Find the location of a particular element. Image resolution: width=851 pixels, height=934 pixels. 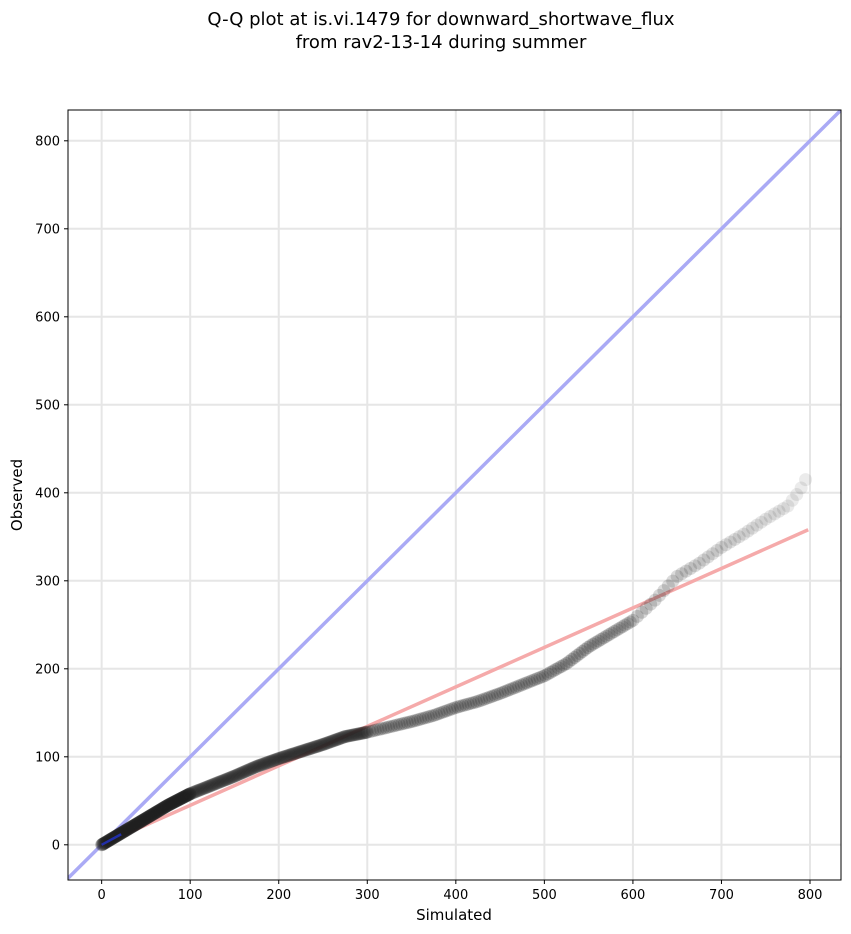

x-tick-label: 0 is located at coordinates (102, 895).